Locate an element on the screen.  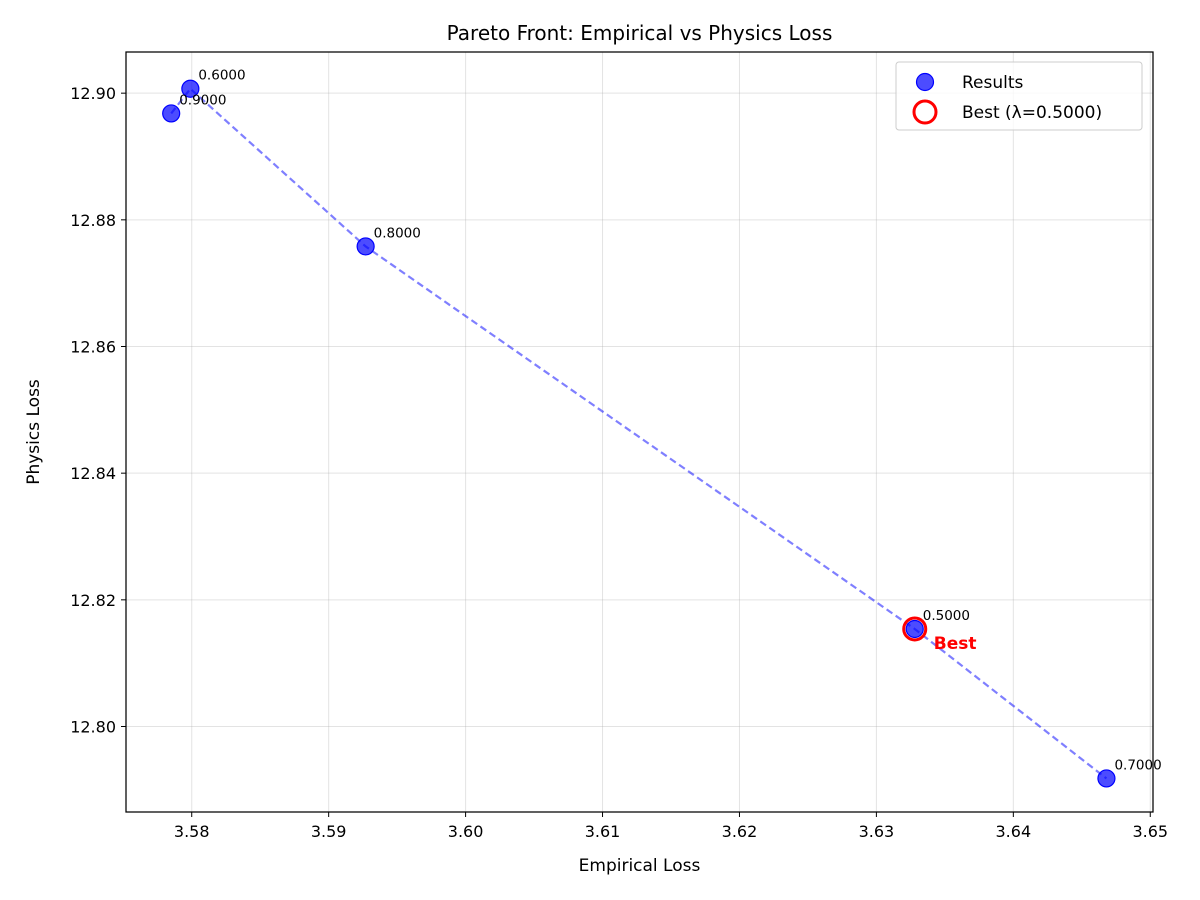
x-tick-label: 3.60 is located at coordinates (466, 831).